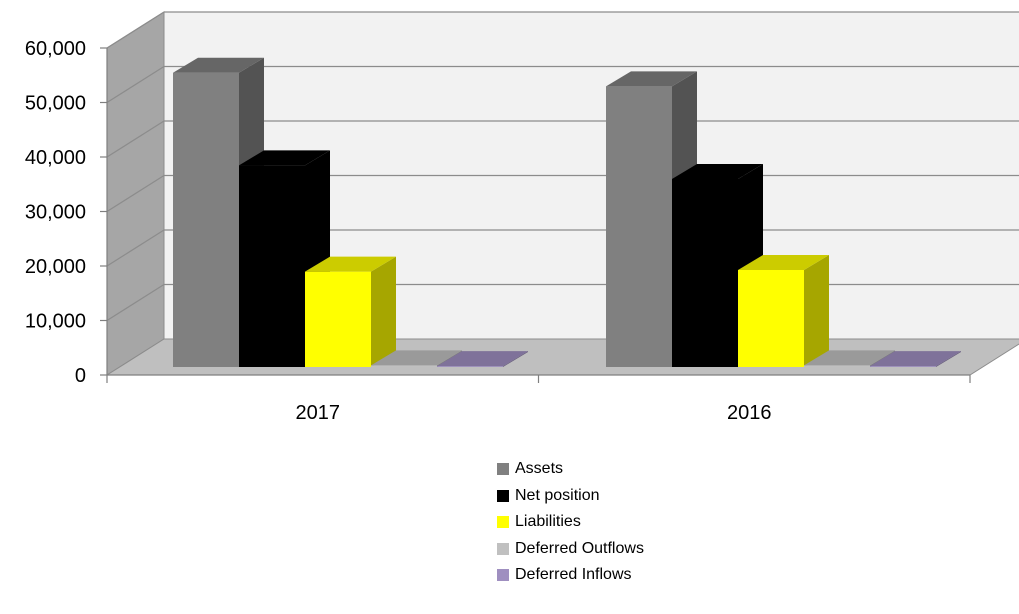  What do you see at coordinates (579, 548) in the screenshot?
I see `legend-label: Deferred Outflows` at bounding box center [579, 548].